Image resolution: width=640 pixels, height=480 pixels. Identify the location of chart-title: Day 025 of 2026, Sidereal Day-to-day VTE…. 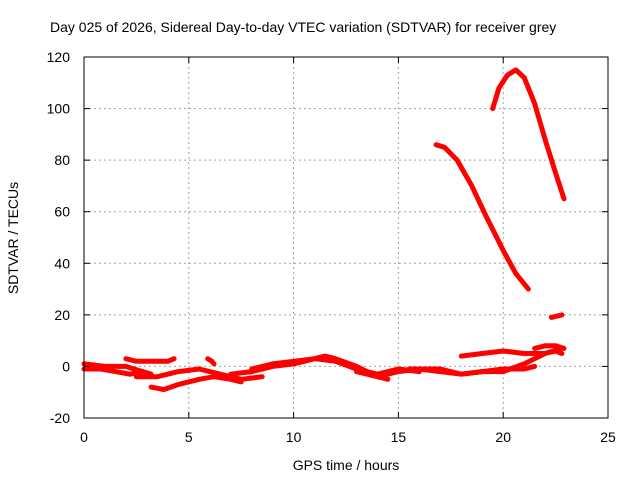
(303, 27).